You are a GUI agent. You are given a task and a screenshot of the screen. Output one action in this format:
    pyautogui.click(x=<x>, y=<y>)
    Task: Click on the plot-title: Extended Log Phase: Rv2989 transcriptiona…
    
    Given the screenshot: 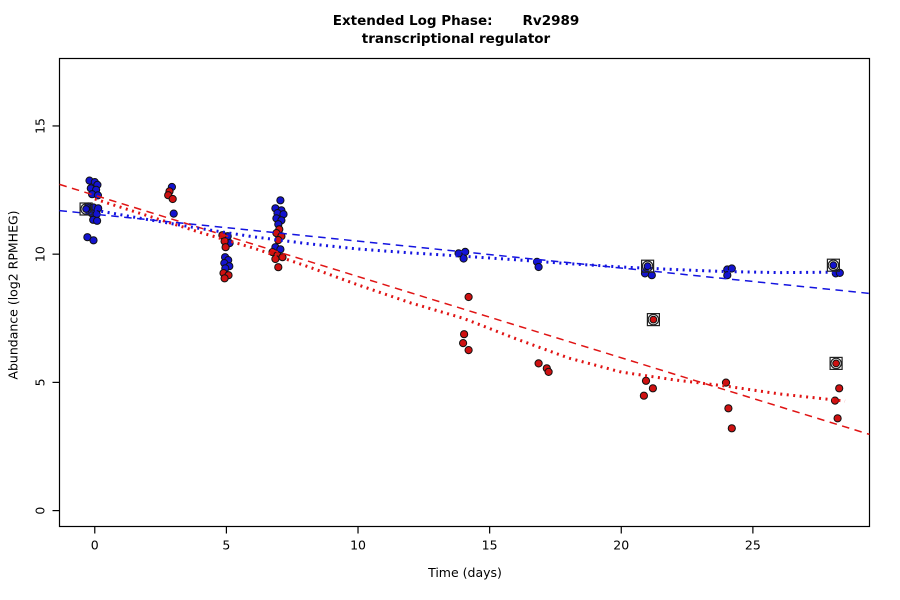 What is the action you would take?
    pyautogui.click(x=450, y=30)
    